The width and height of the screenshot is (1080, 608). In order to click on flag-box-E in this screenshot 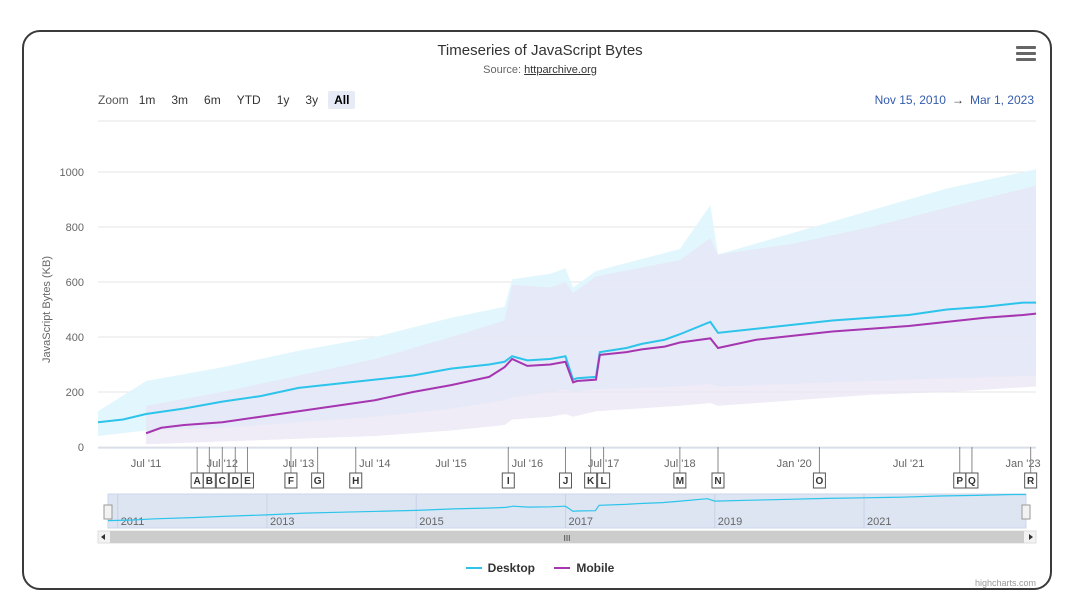, I will do `click(247, 480)`.